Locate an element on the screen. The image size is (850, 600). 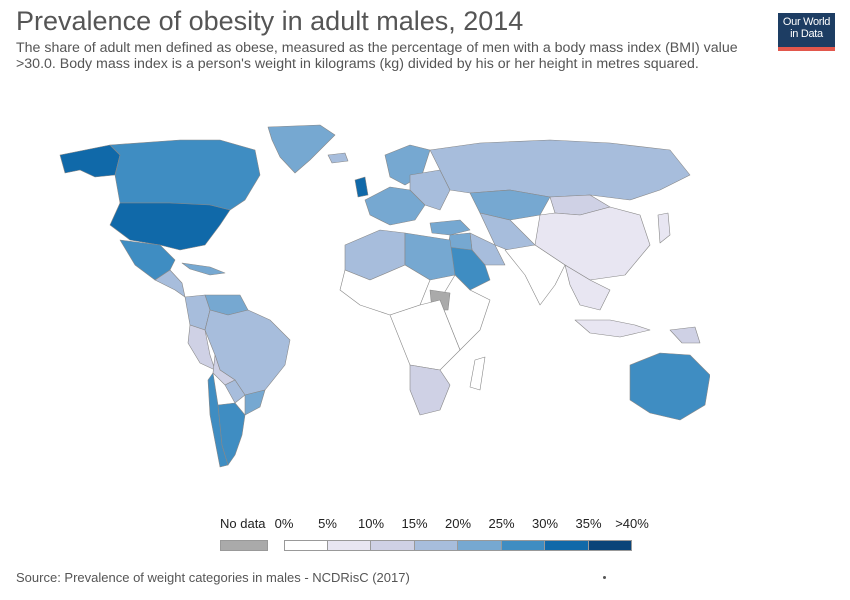
region-brazil is located at coordinates (247, 352).